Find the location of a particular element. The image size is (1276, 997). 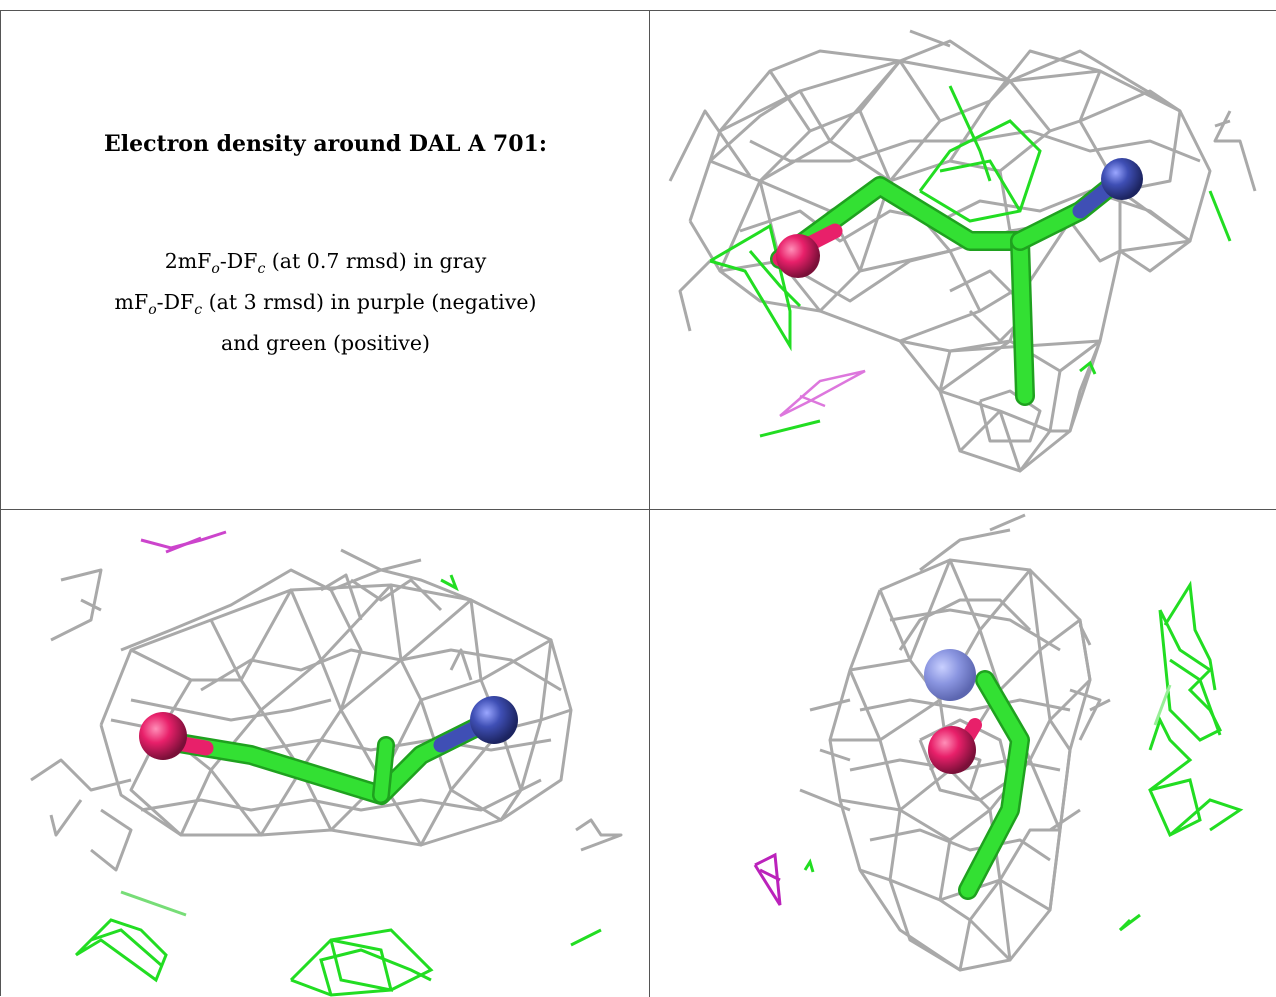

legend-line-positive: and green (positive) is located at coordinates (325, 343).